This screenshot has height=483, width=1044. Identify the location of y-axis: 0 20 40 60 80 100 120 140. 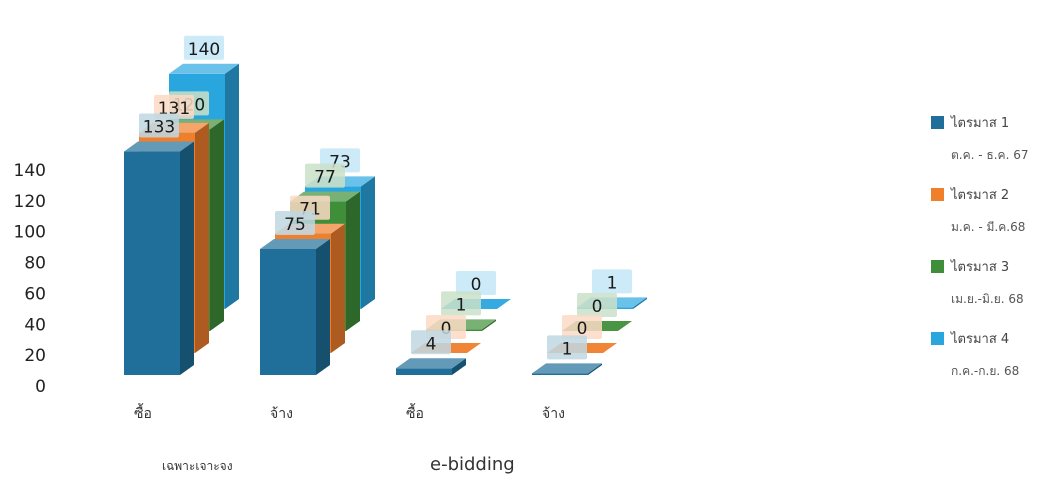
(30, 279).